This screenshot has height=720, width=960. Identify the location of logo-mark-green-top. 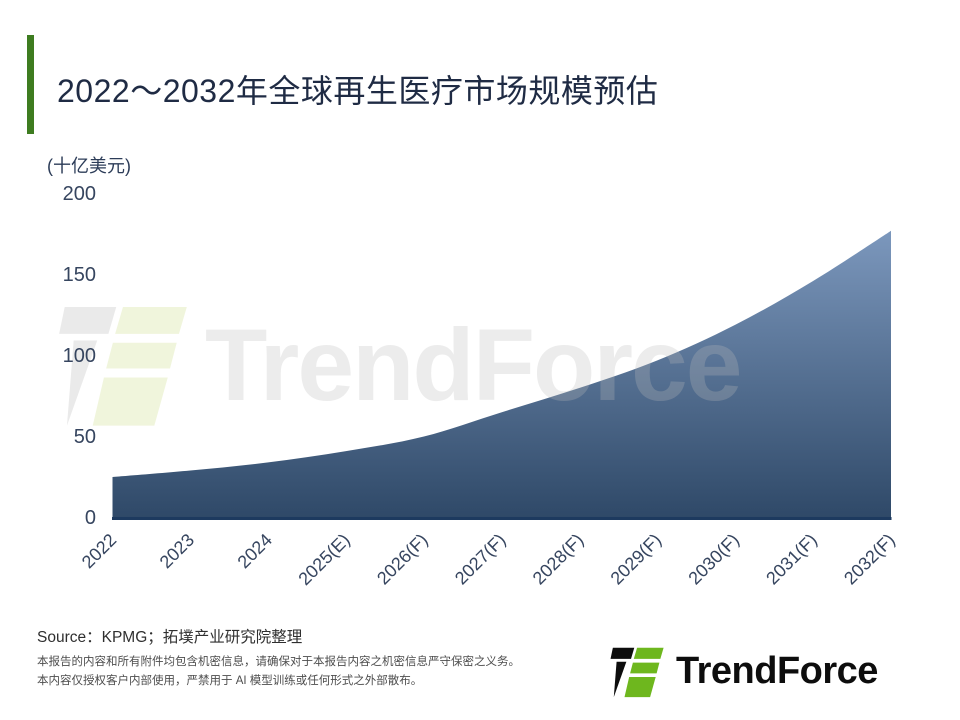
(648, 653).